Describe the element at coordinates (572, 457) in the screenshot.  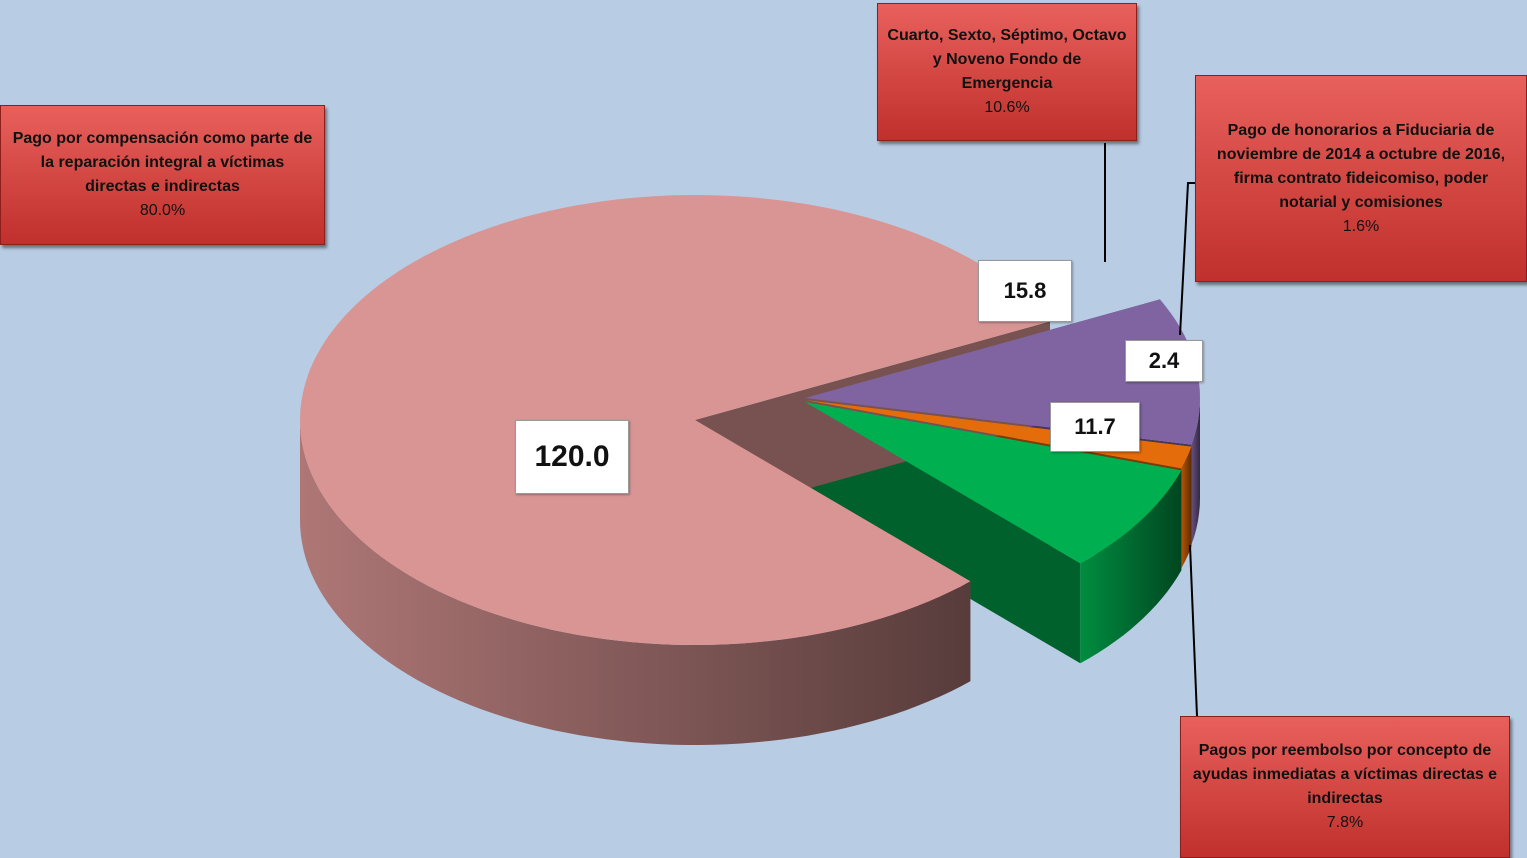
I see `value-label: 120.0` at that location.